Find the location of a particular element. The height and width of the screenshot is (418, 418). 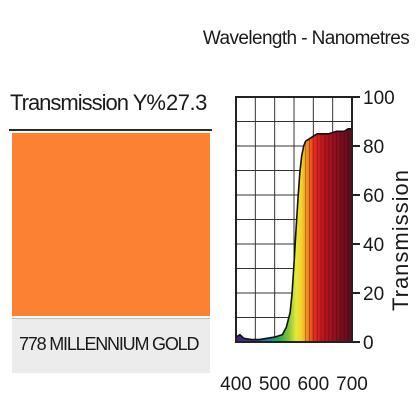

spectrum-stripes is located at coordinates (327, 235).